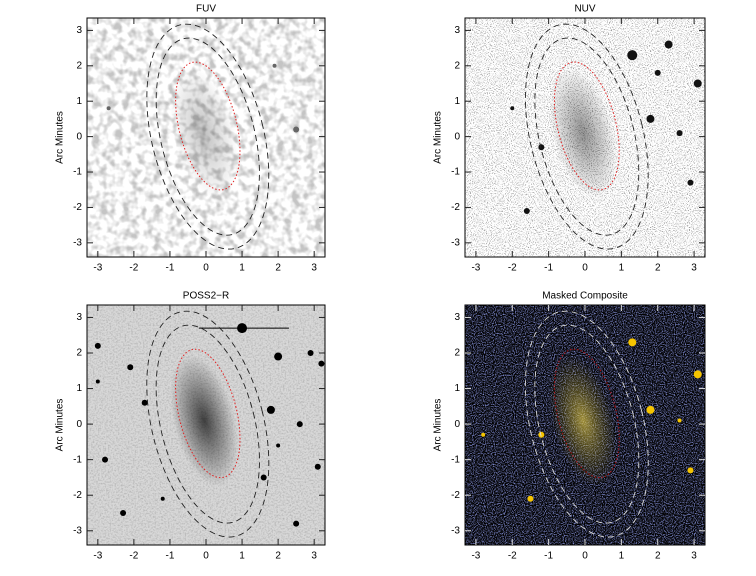  Describe the element at coordinates (585, 296) in the screenshot. I see `panel-title: Masked Composite` at that location.